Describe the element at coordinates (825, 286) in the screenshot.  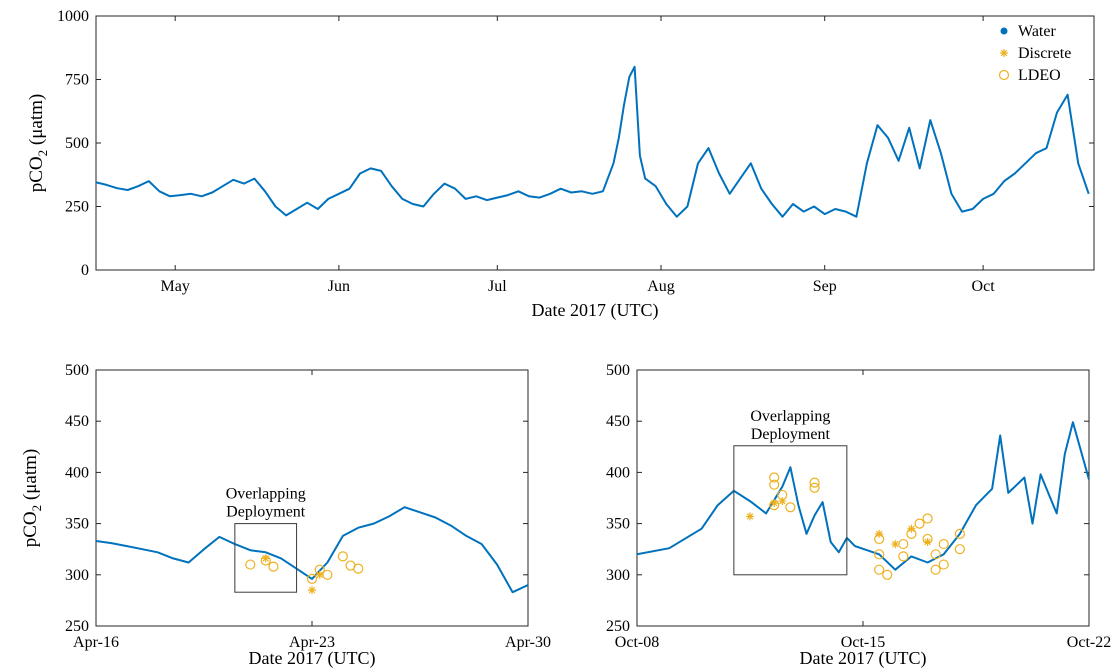
I see `x-tick-label: Sep` at that location.